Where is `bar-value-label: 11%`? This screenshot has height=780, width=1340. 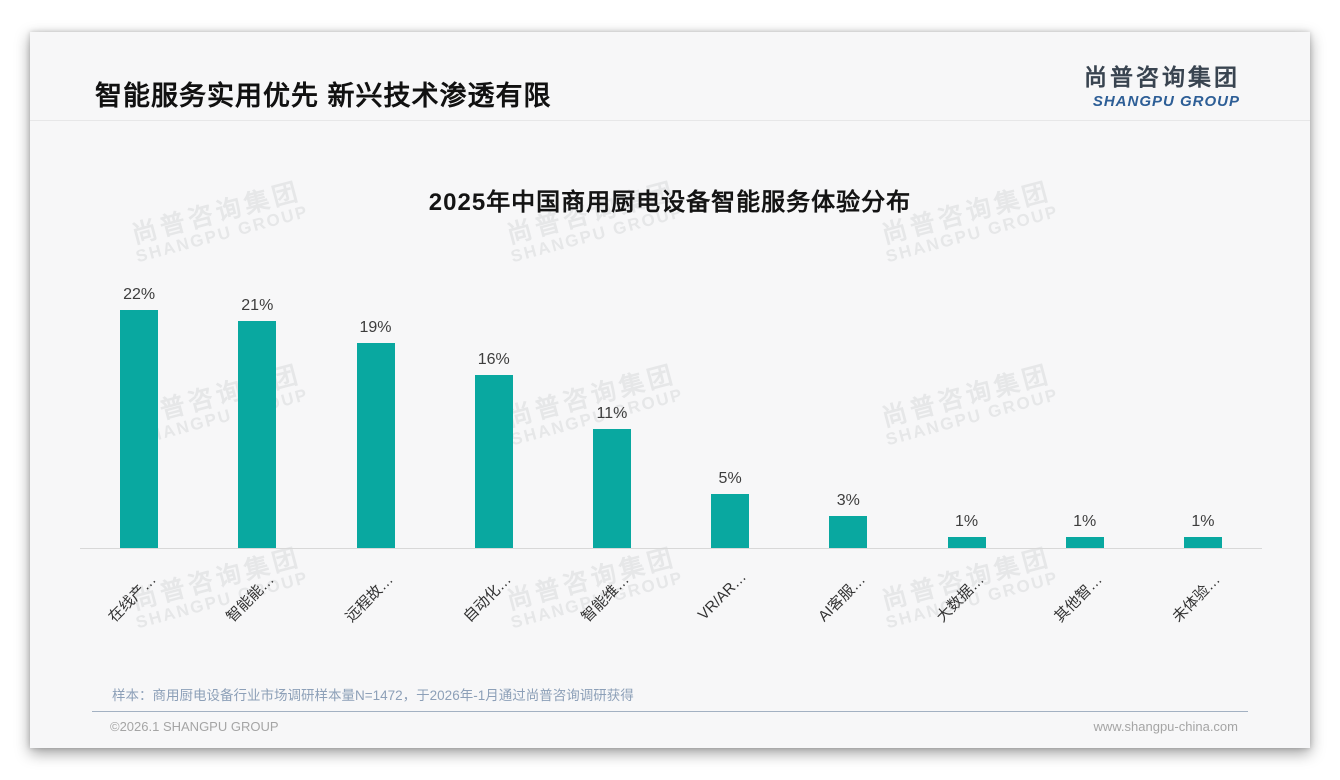 bar-value-label: 11% is located at coordinates (612, 414).